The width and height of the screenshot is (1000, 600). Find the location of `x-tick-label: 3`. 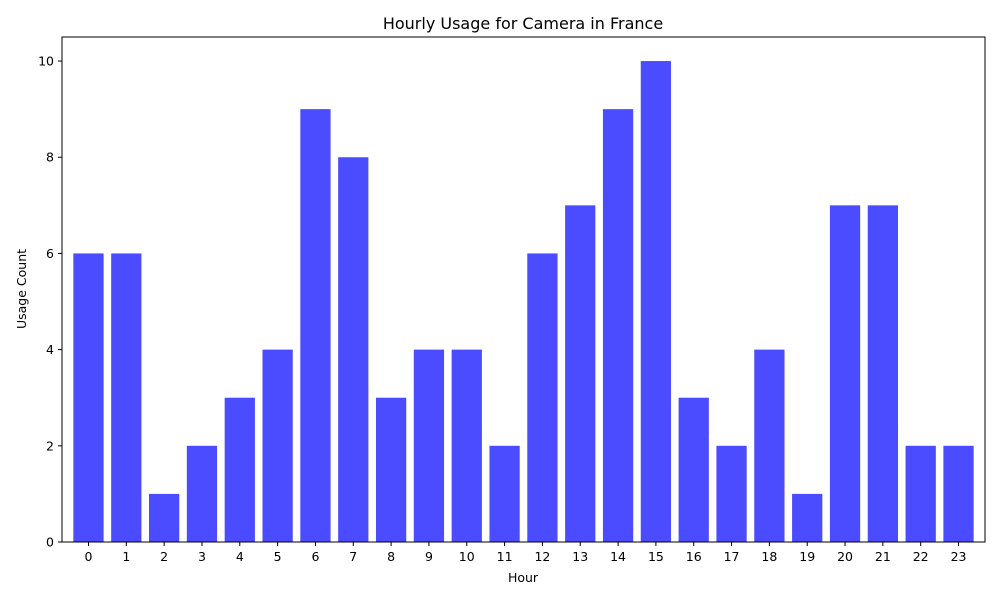

x-tick-label: 3 is located at coordinates (202, 556).